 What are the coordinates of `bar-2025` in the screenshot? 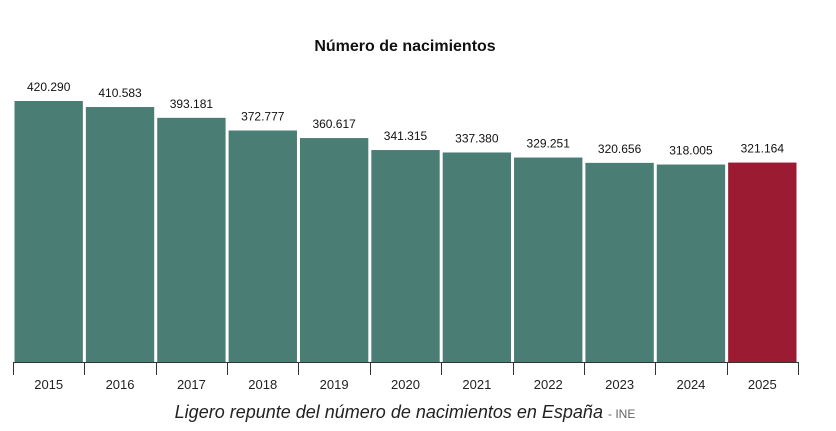 It's located at (762, 262).